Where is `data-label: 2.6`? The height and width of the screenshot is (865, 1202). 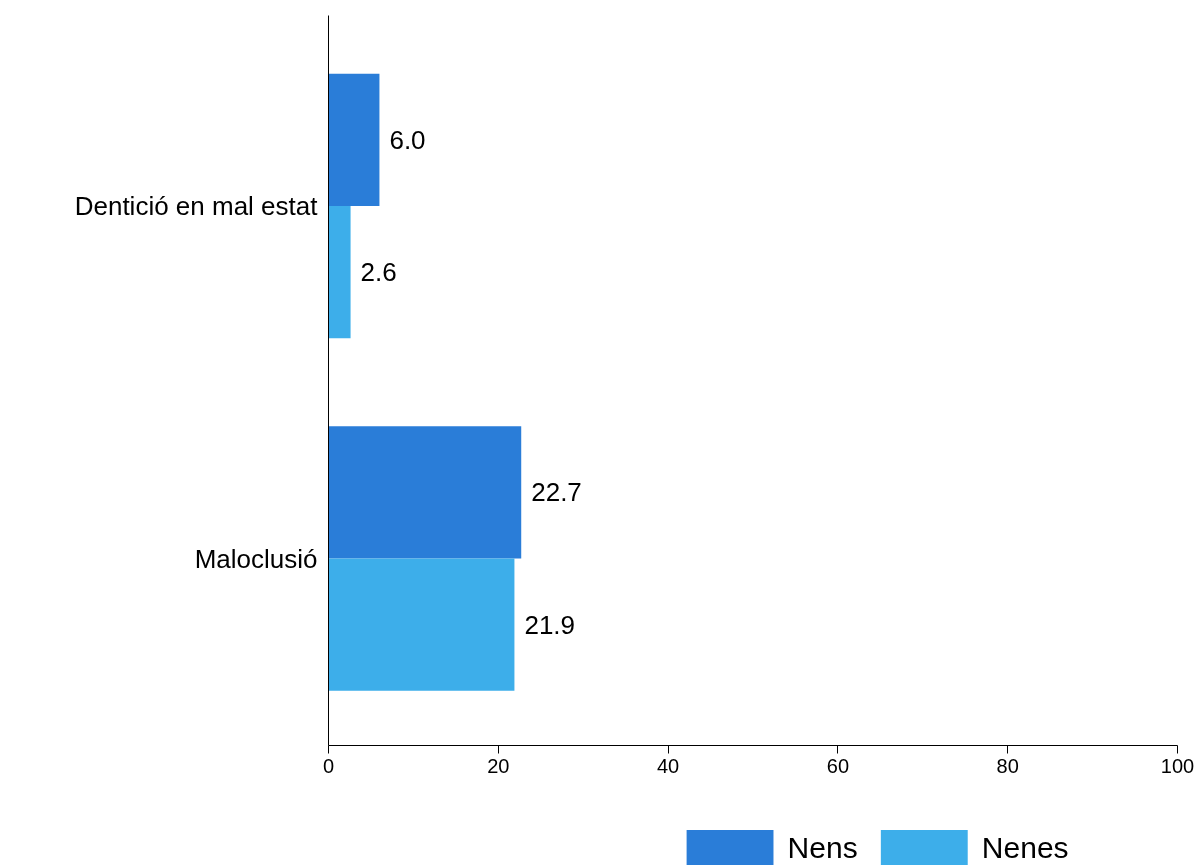 data-label: 2.6 is located at coordinates (378, 272).